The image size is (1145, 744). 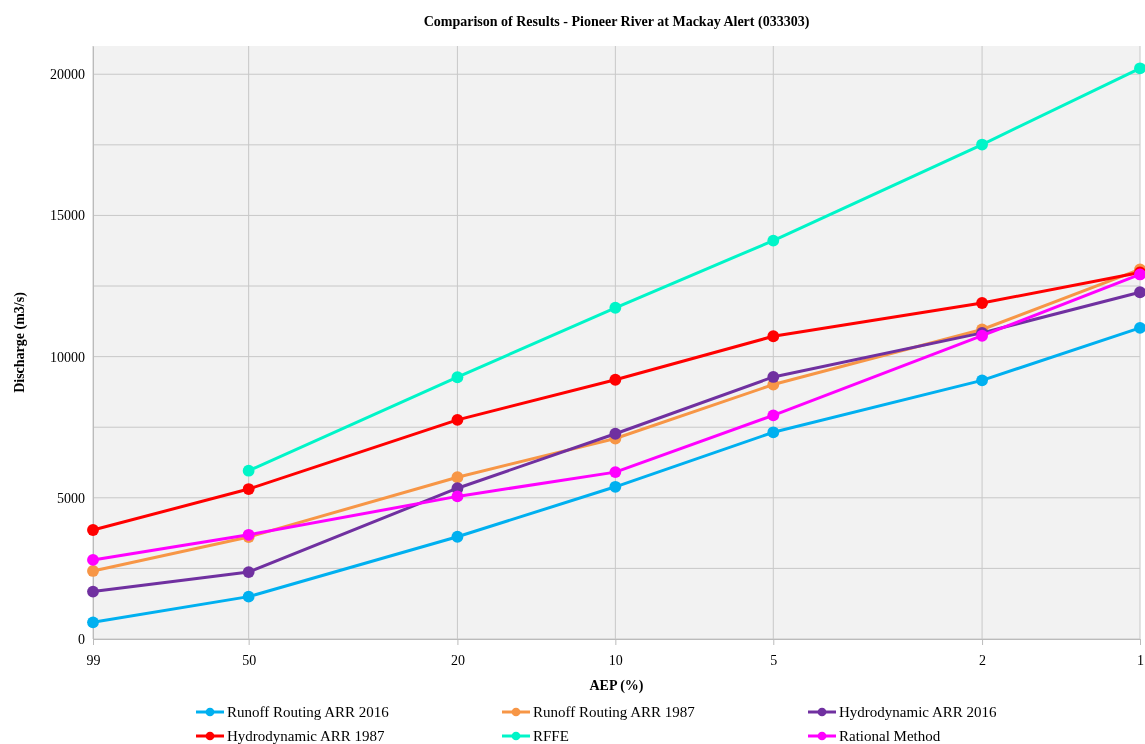 What do you see at coordinates (1140, 660) in the screenshot?
I see `x-tick-label: 1` at bounding box center [1140, 660].